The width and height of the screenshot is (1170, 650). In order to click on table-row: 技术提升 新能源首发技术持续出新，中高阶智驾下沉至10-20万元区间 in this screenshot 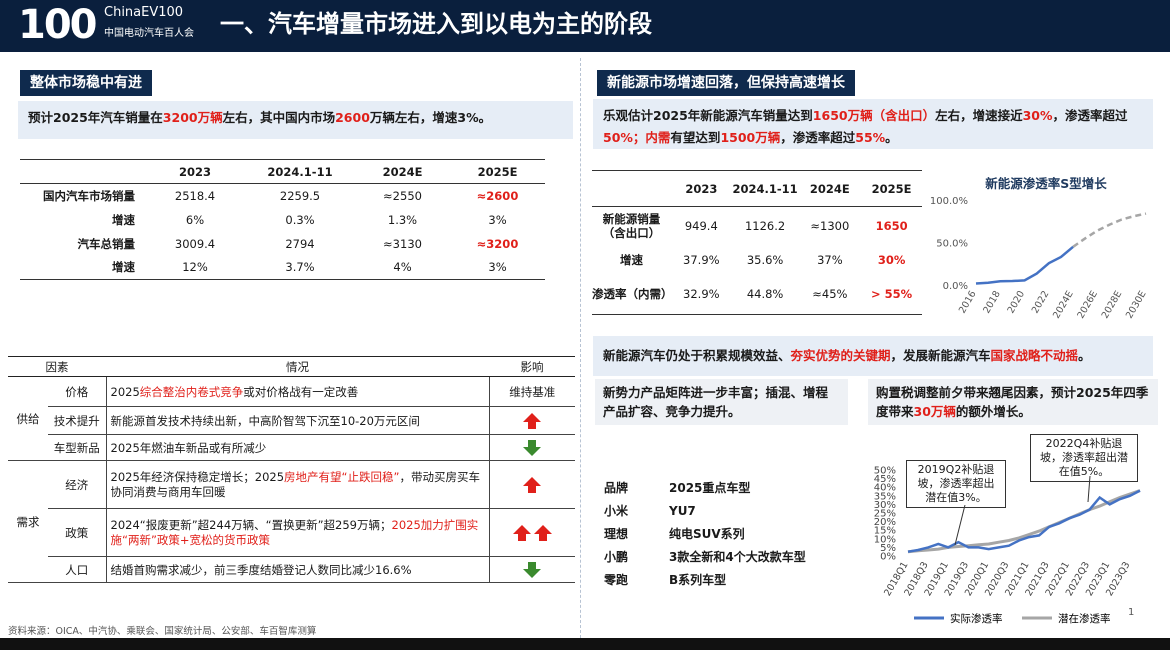, I will do `click(292, 420)`.